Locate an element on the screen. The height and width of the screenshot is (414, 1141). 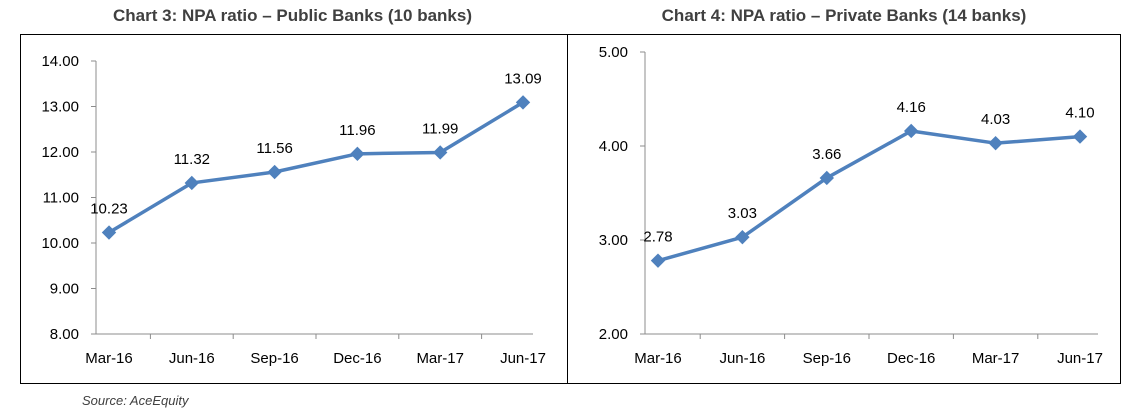
chart-4-x-tick-label: Mar-16 is located at coordinates (658, 358).